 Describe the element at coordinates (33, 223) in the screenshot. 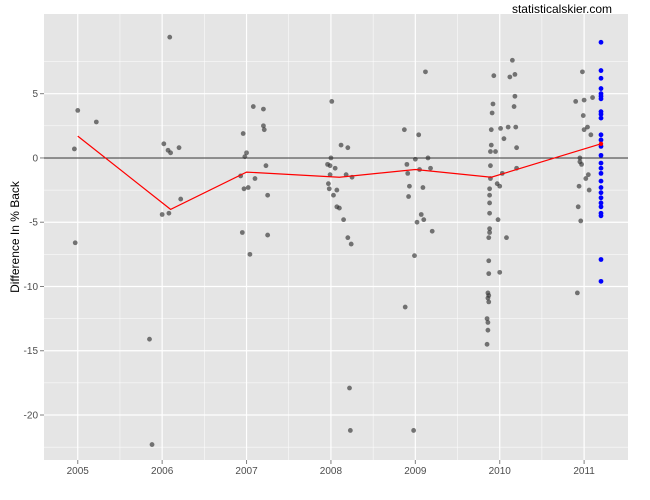

I see `y-tick-label: -5` at that location.